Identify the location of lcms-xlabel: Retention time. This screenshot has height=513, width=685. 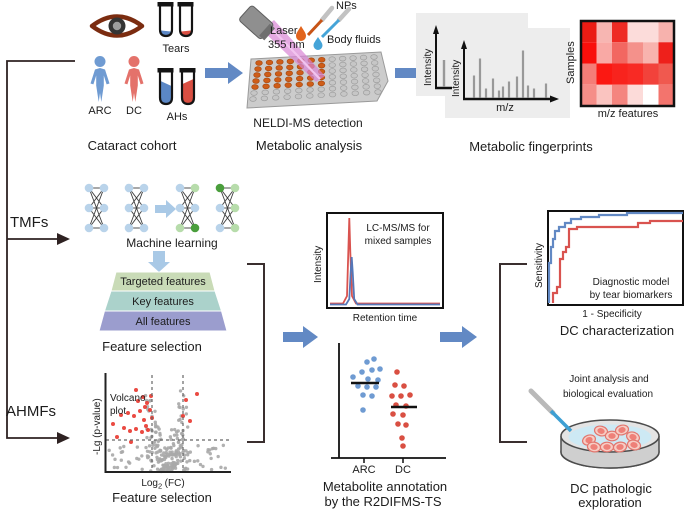
(385, 318).